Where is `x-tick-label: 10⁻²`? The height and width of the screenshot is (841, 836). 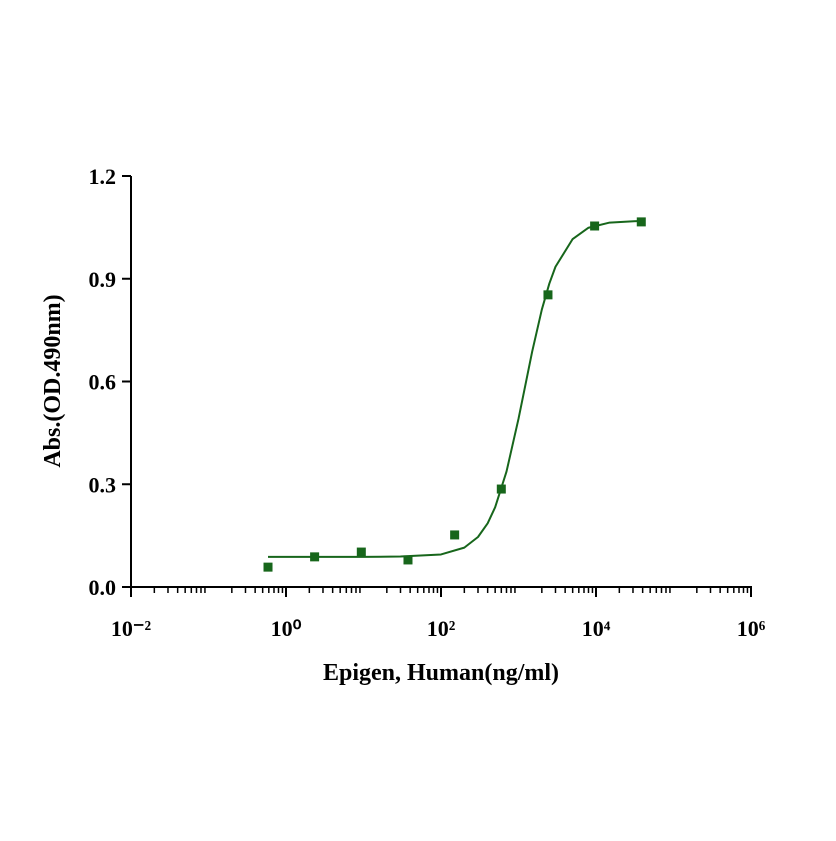
x-tick-label: 10⁻² is located at coordinates (131, 628).